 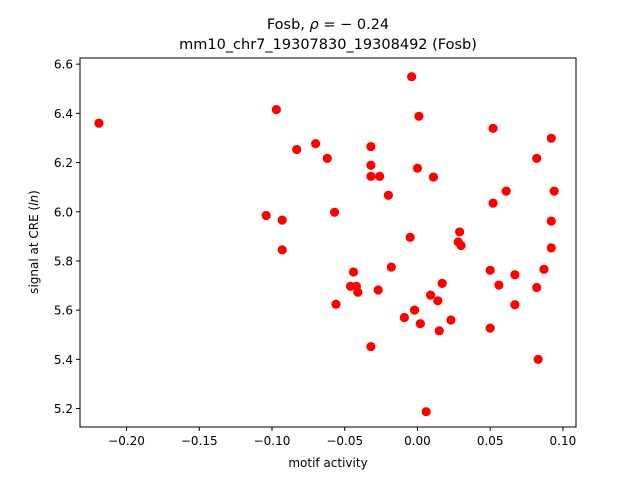 I want to click on chart-title-line2: mm10_chr7_19307830_19308492 (Fosb), so click(x=328, y=45).